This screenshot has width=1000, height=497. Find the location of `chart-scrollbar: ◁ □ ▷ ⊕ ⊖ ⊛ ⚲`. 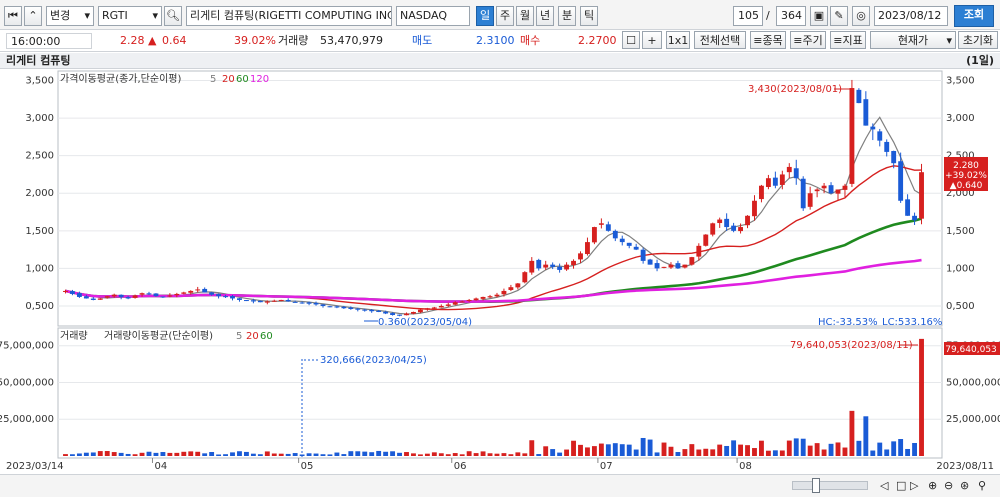

chart-scrollbar: ◁ □ ▷ ⊕ ⊖ ⊛ ⚲ is located at coordinates (500, 485).